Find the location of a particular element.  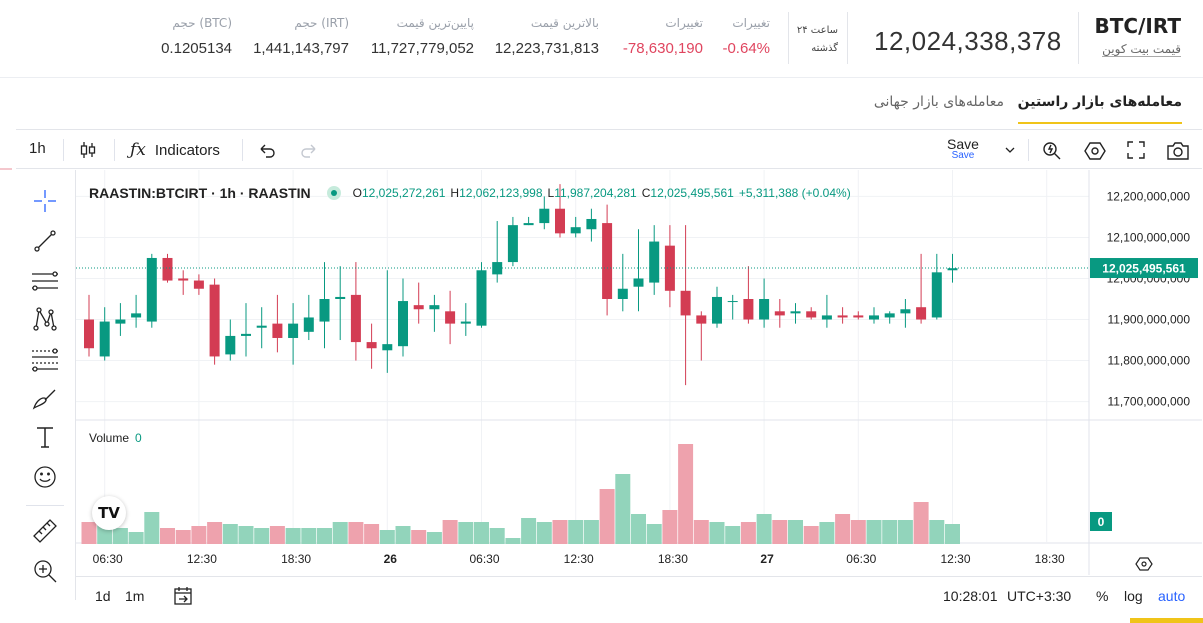

high-value: 12,062,123,998 is located at coordinates (501, 193).